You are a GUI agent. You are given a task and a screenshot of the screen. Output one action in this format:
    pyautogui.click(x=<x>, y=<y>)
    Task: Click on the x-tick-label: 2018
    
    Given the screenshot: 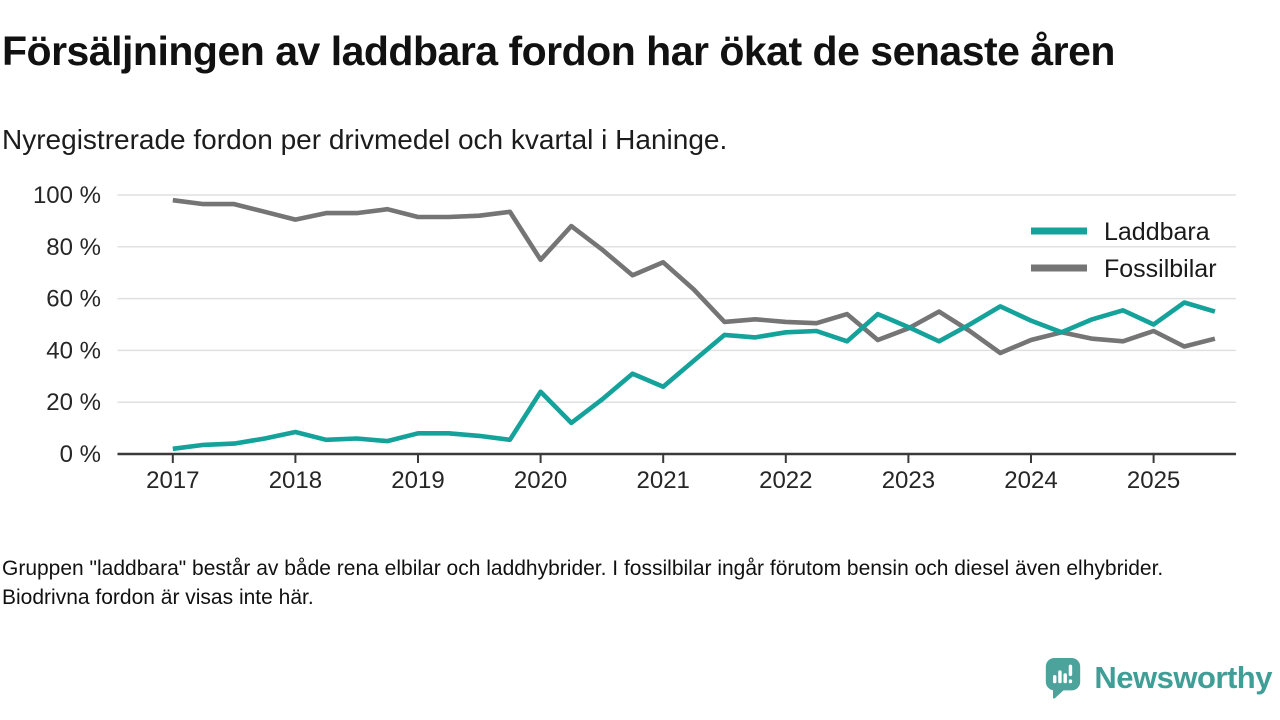 What is the action you would take?
    pyautogui.click(x=295, y=480)
    